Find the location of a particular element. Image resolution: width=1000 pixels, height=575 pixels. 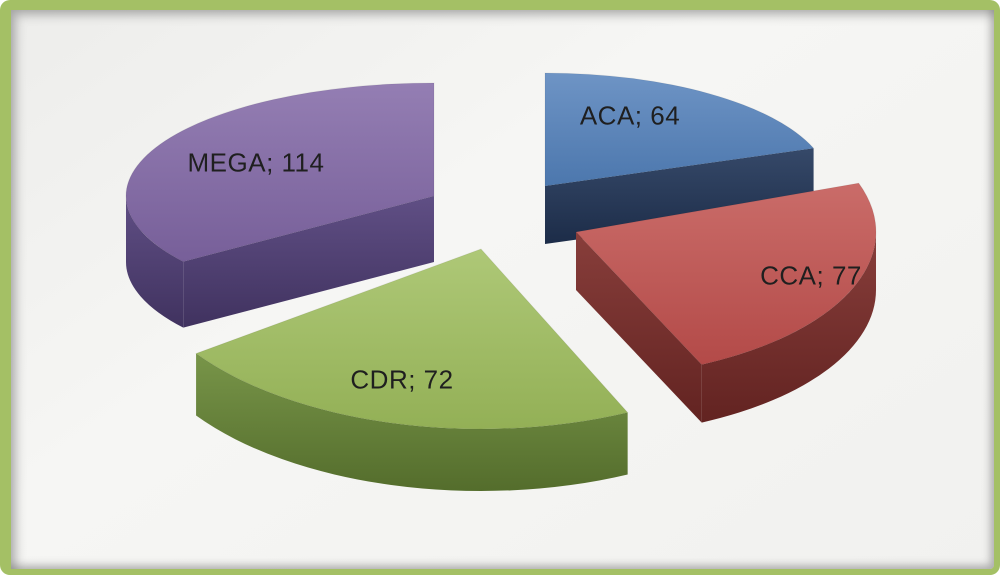

pie-slice-cca-top is located at coordinates (725, 274).